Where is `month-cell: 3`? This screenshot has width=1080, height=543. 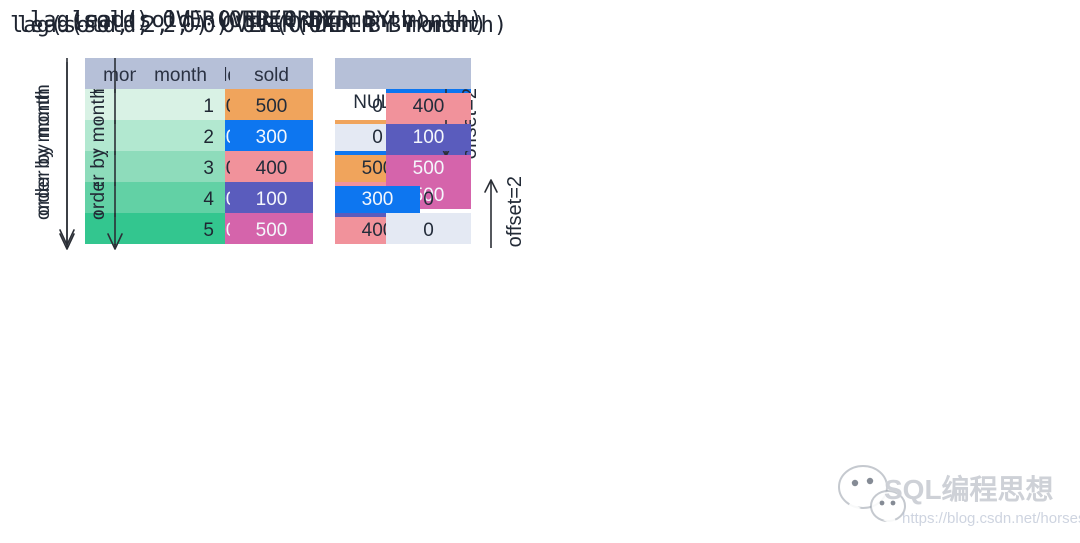
month-cell: 3 is located at coordinates (180, 168).